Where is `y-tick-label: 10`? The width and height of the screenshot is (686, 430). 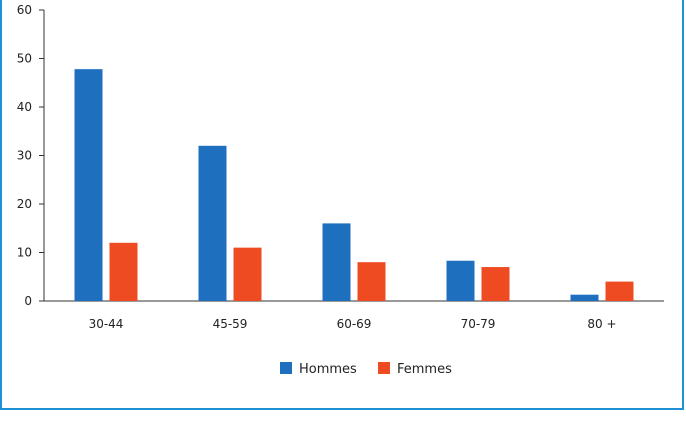 y-tick-label: 10 is located at coordinates (24, 253).